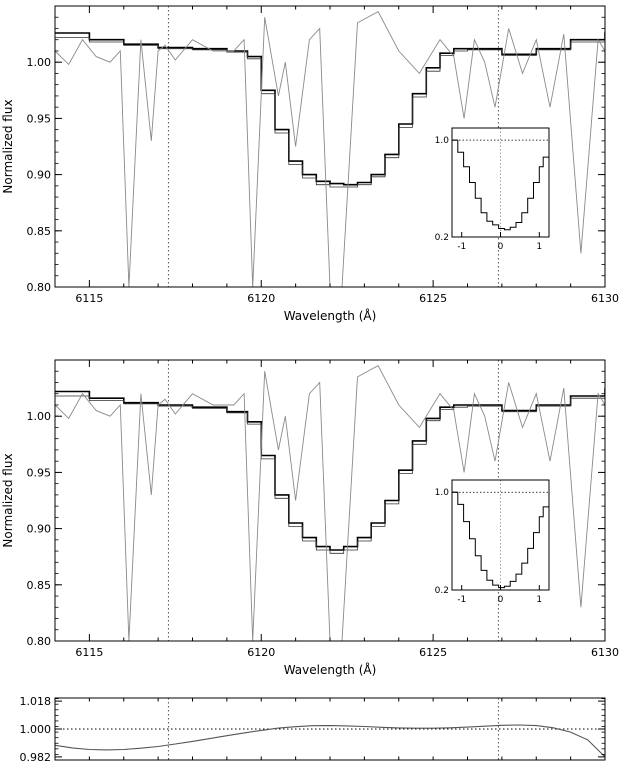 The image size is (622, 763). What do you see at coordinates (501, 247) in the screenshot?
I see `top-inset-xtick-label: 0` at bounding box center [501, 247].